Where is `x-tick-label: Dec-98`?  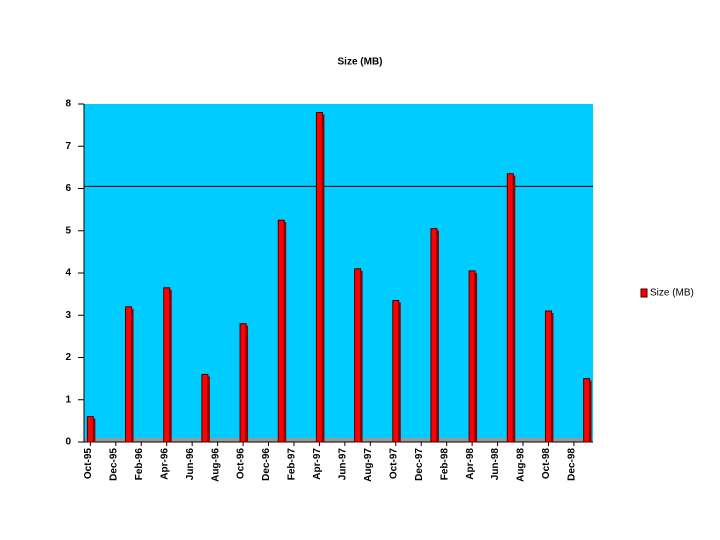 x-tick-label: Dec-98 is located at coordinates (572, 464).